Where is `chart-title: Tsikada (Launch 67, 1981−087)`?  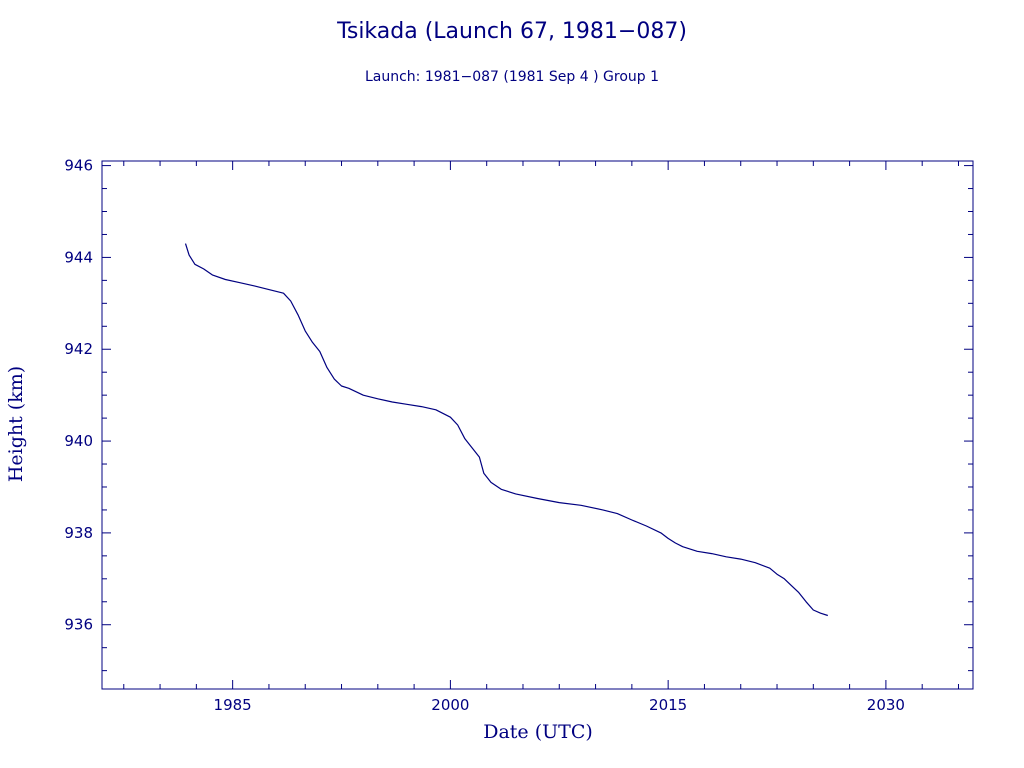 chart-title: Tsikada (Launch 67, 1981−087) is located at coordinates (511, 31).